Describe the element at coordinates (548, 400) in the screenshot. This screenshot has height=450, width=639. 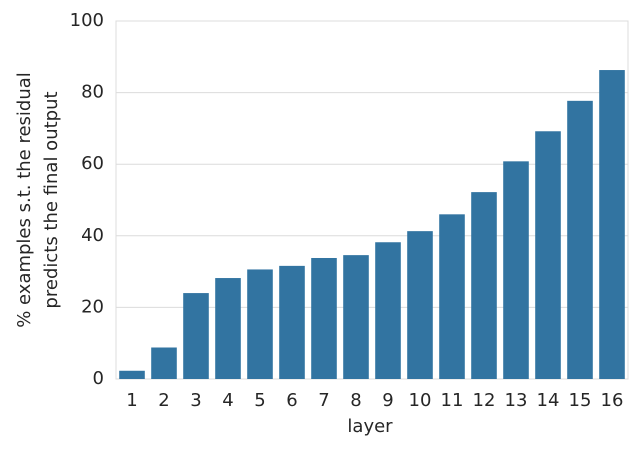
I see `x-tick-label: 14` at that location.